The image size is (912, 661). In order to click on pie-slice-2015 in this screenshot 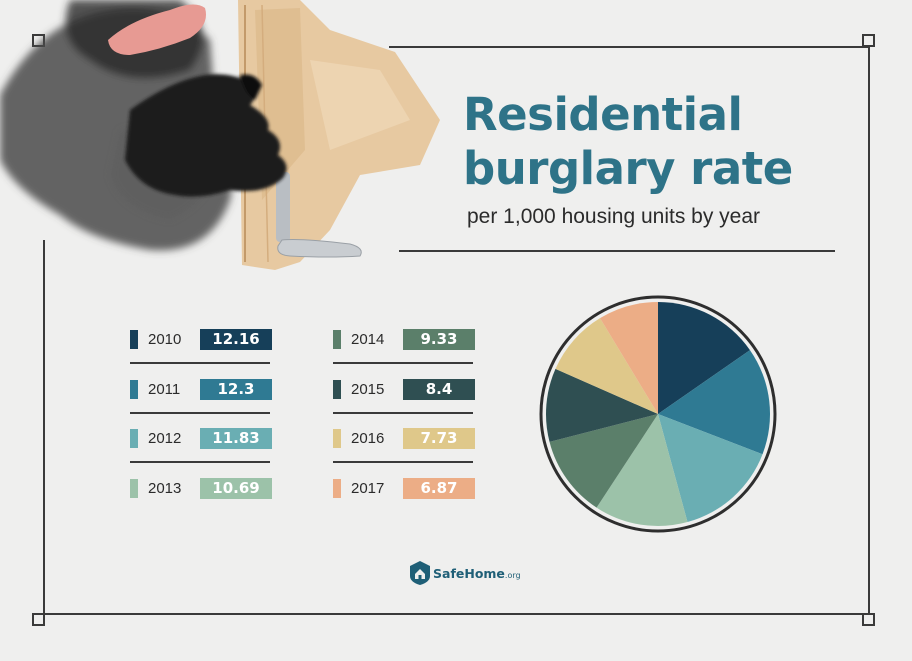, I will do `click(602, 405)`.